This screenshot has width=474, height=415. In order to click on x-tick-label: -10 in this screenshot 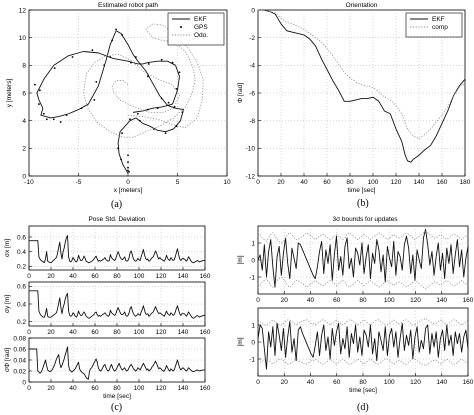, I will do `click(29, 182)`.